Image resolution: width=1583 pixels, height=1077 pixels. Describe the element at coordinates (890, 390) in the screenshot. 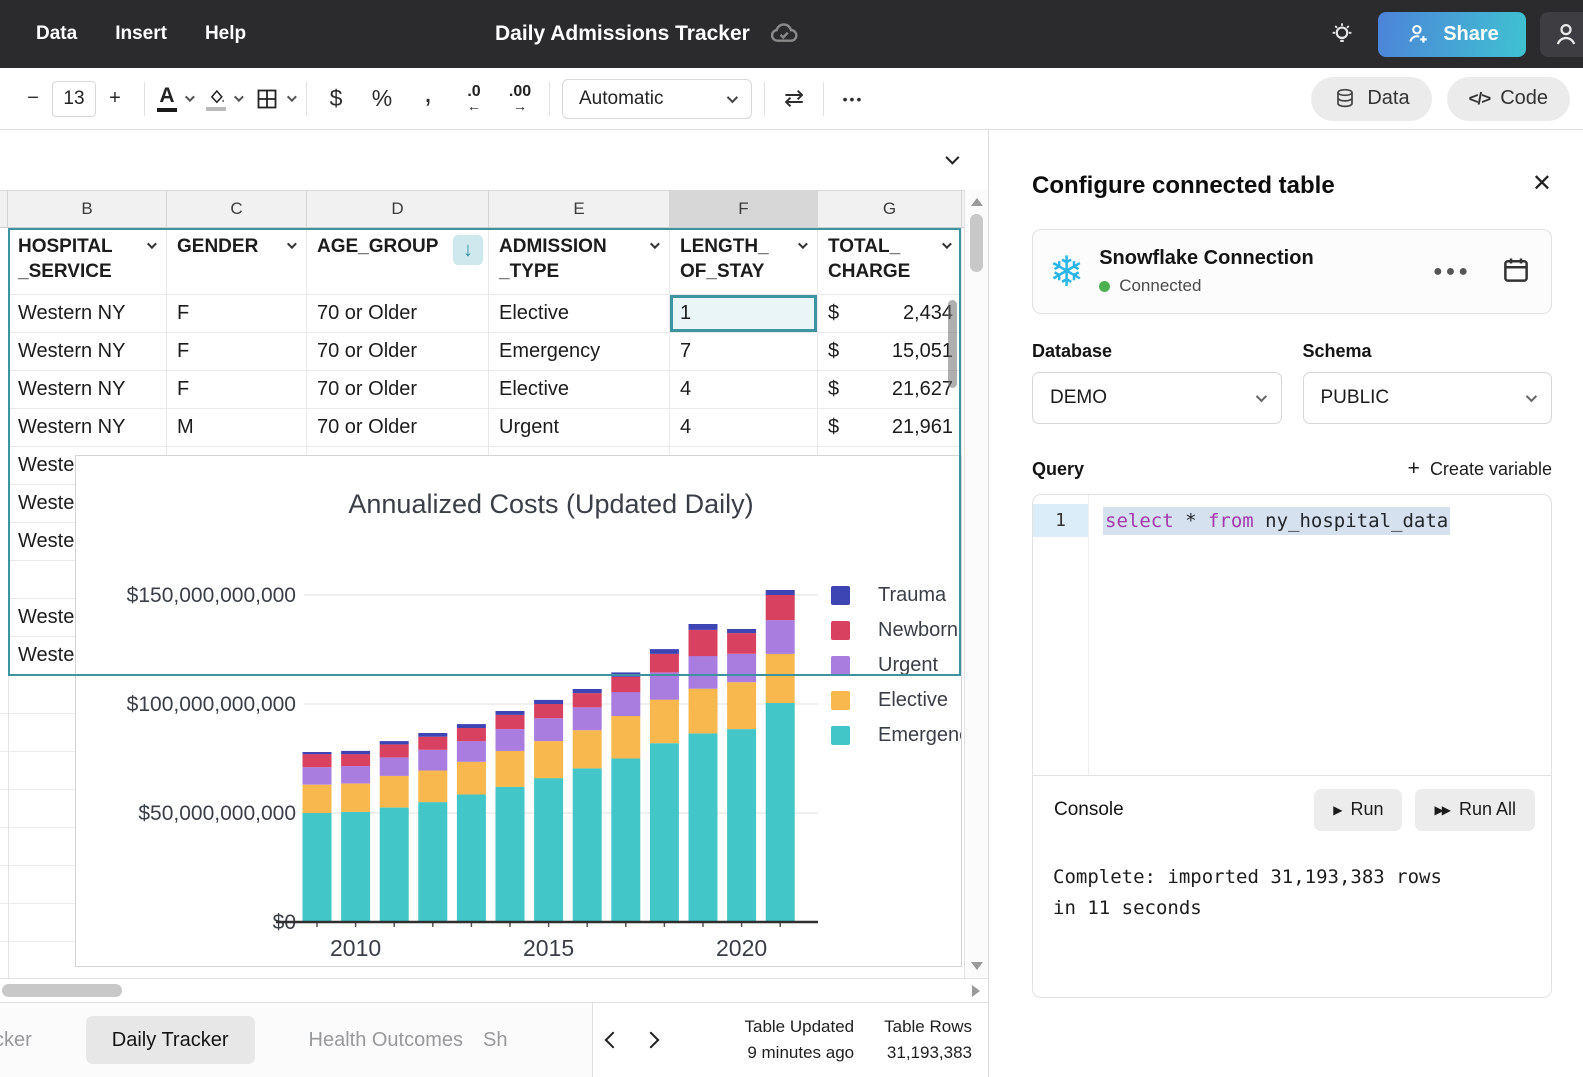

I see `table-cell: $21,627` at that location.